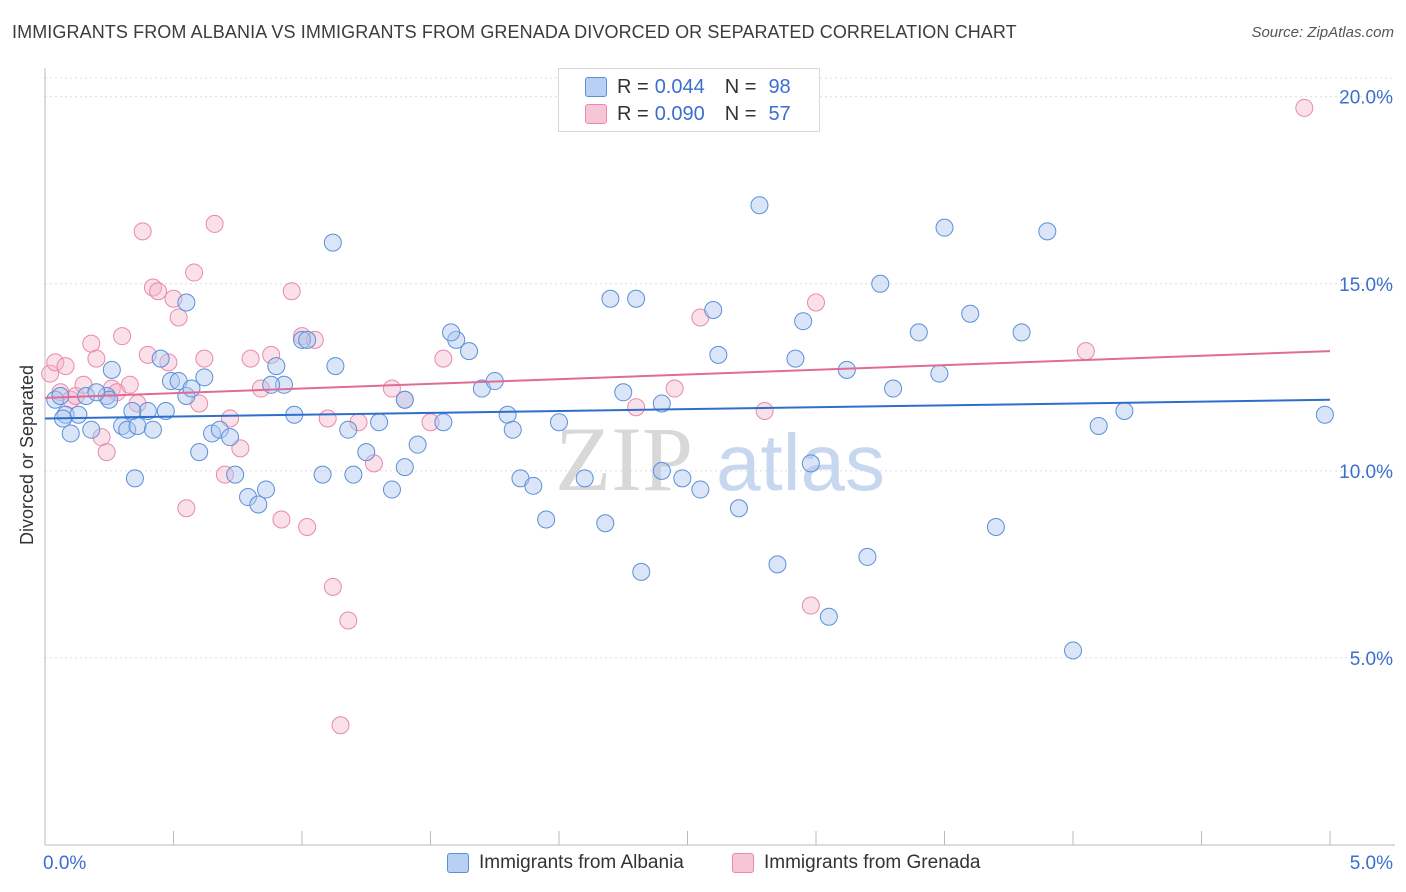  What do you see at coordinates (27, 455) in the screenshot?
I see `y-axis-title: Divorced or Separated` at bounding box center [27, 455].